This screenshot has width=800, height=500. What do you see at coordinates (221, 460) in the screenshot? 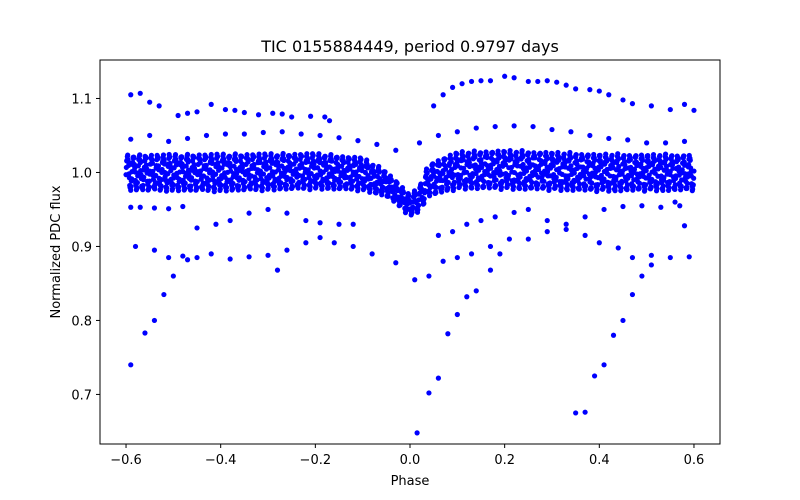
I see `x-tick-label: −0.4` at bounding box center [221, 460].